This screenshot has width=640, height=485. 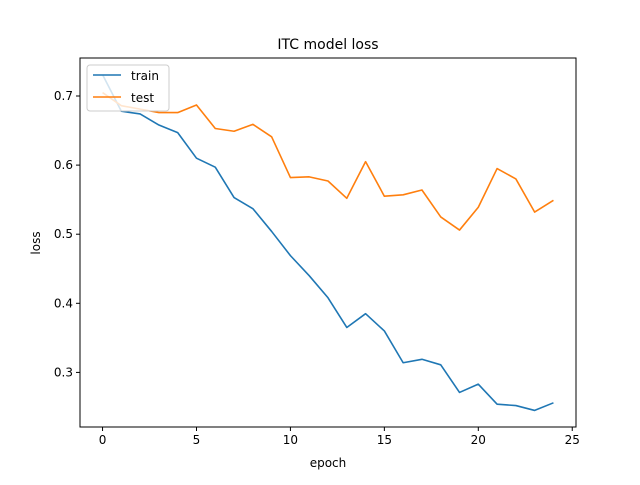 What do you see at coordinates (63, 234) in the screenshot?
I see `y-tick-label: 0.5` at bounding box center [63, 234].